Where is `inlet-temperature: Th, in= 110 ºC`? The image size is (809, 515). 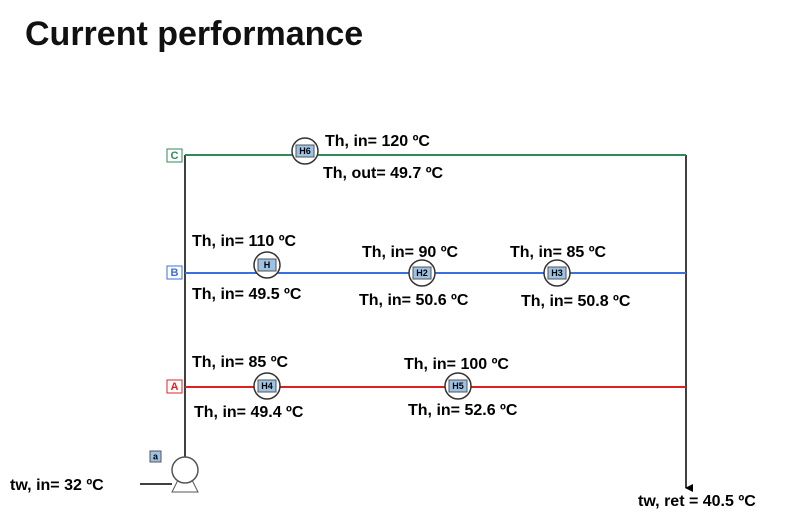 inlet-temperature: Th, in= 110 ºC is located at coordinates (244, 241).